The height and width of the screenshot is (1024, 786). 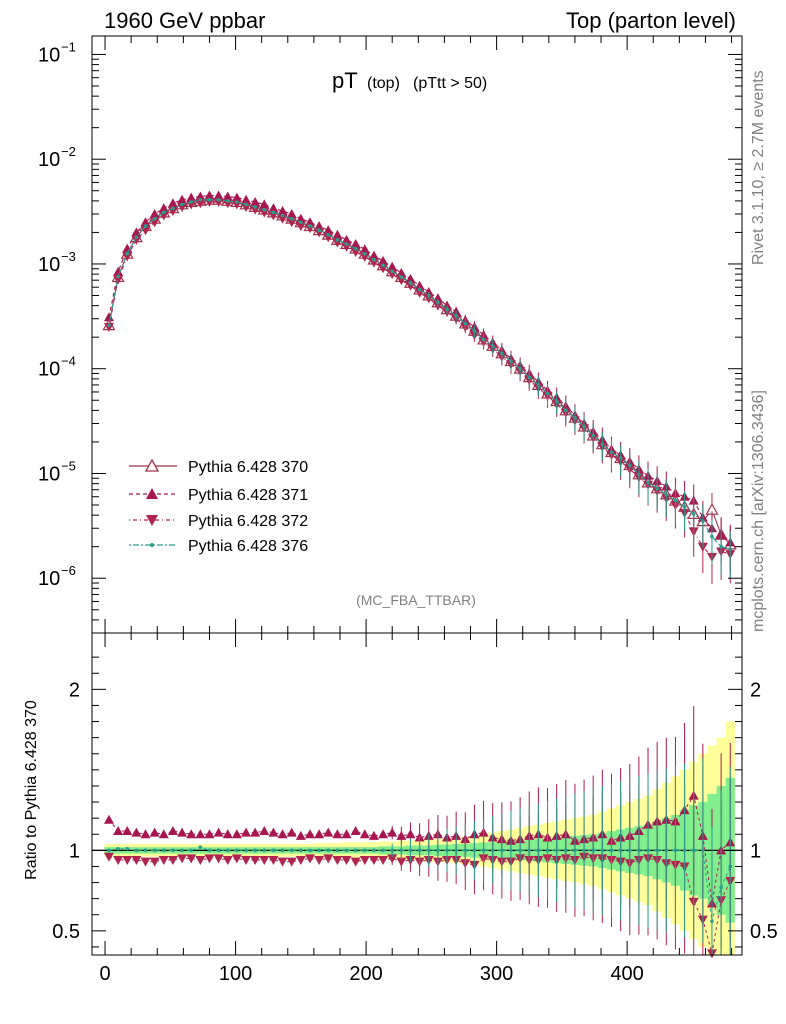 What do you see at coordinates (31, 790) in the screenshot?
I see `ratio-axis-label: Ratio to Pythia 6.428 370` at bounding box center [31, 790].